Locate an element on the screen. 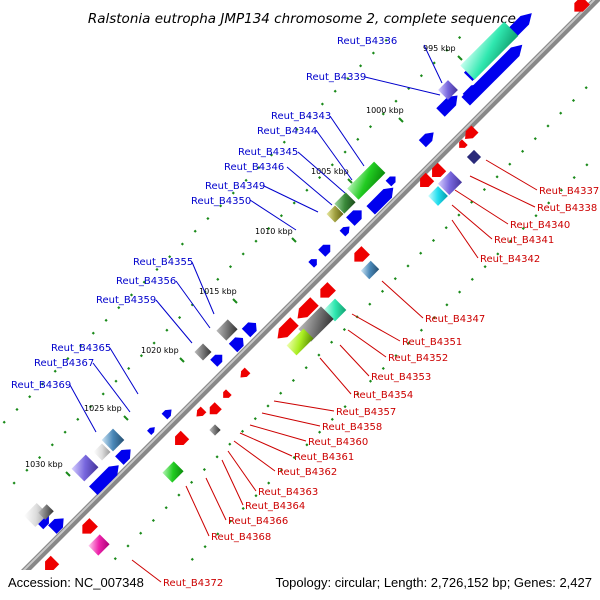 The width and height of the screenshot is (600, 600). gene-label: Reut_B4347 is located at coordinates (455, 319).